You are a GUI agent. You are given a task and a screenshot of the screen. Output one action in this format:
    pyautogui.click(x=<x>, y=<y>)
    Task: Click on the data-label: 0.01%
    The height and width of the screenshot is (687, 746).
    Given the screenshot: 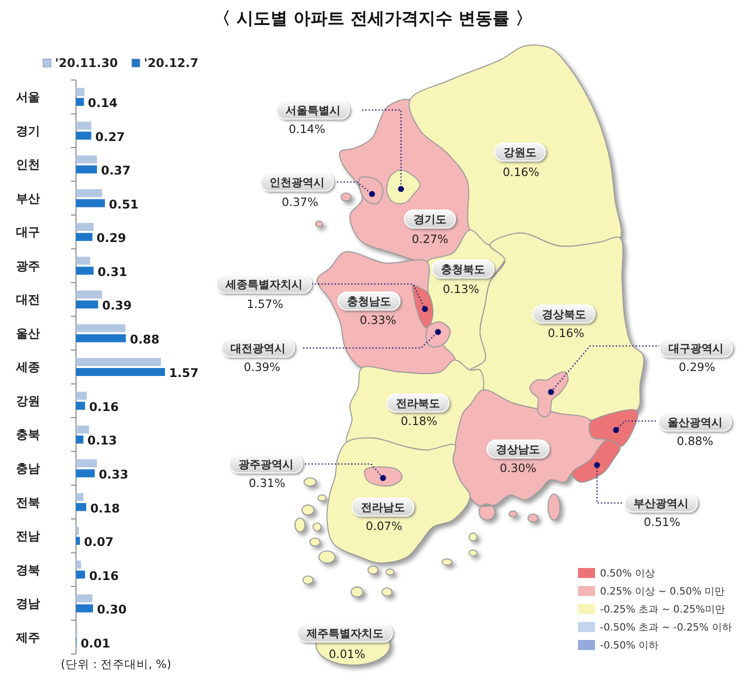 What is the action you would take?
    pyautogui.click(x=347, y=654)
    